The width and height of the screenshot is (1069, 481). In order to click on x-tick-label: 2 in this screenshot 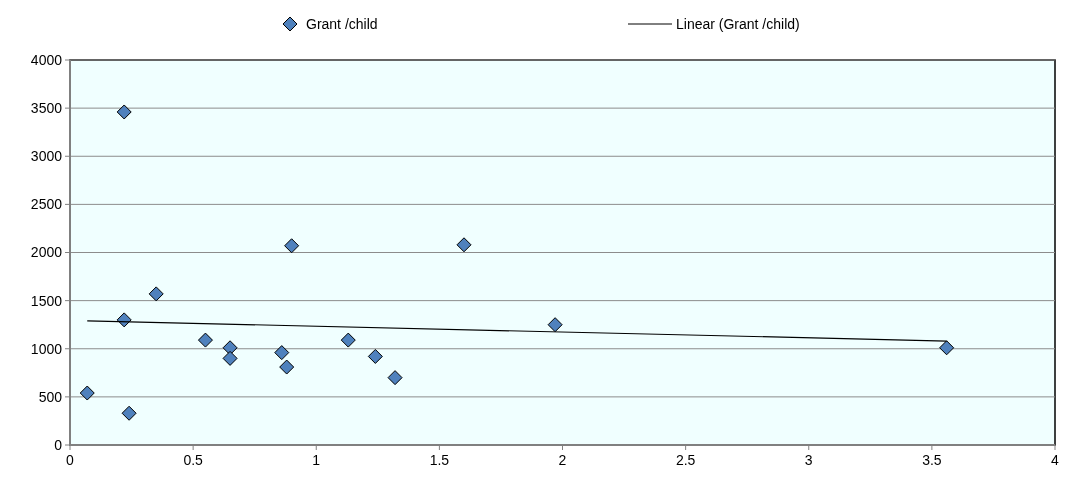, I will do `click(562, 460)`.